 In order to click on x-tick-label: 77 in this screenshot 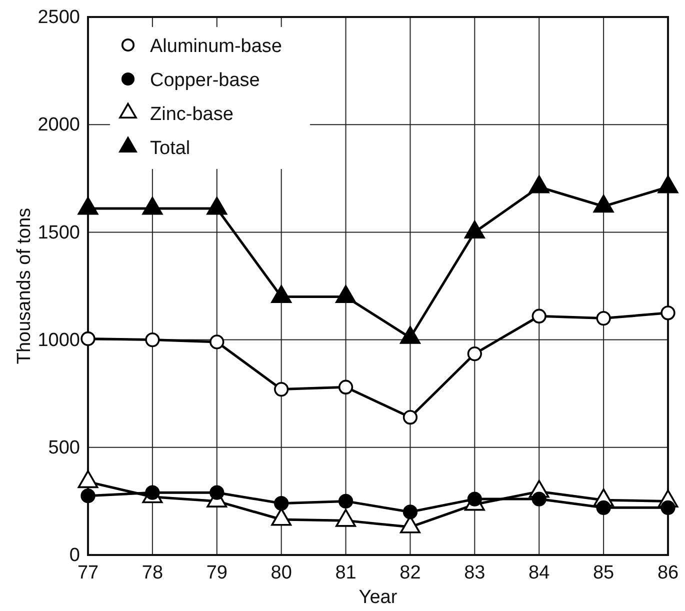, I will do `click(88, 573)`.